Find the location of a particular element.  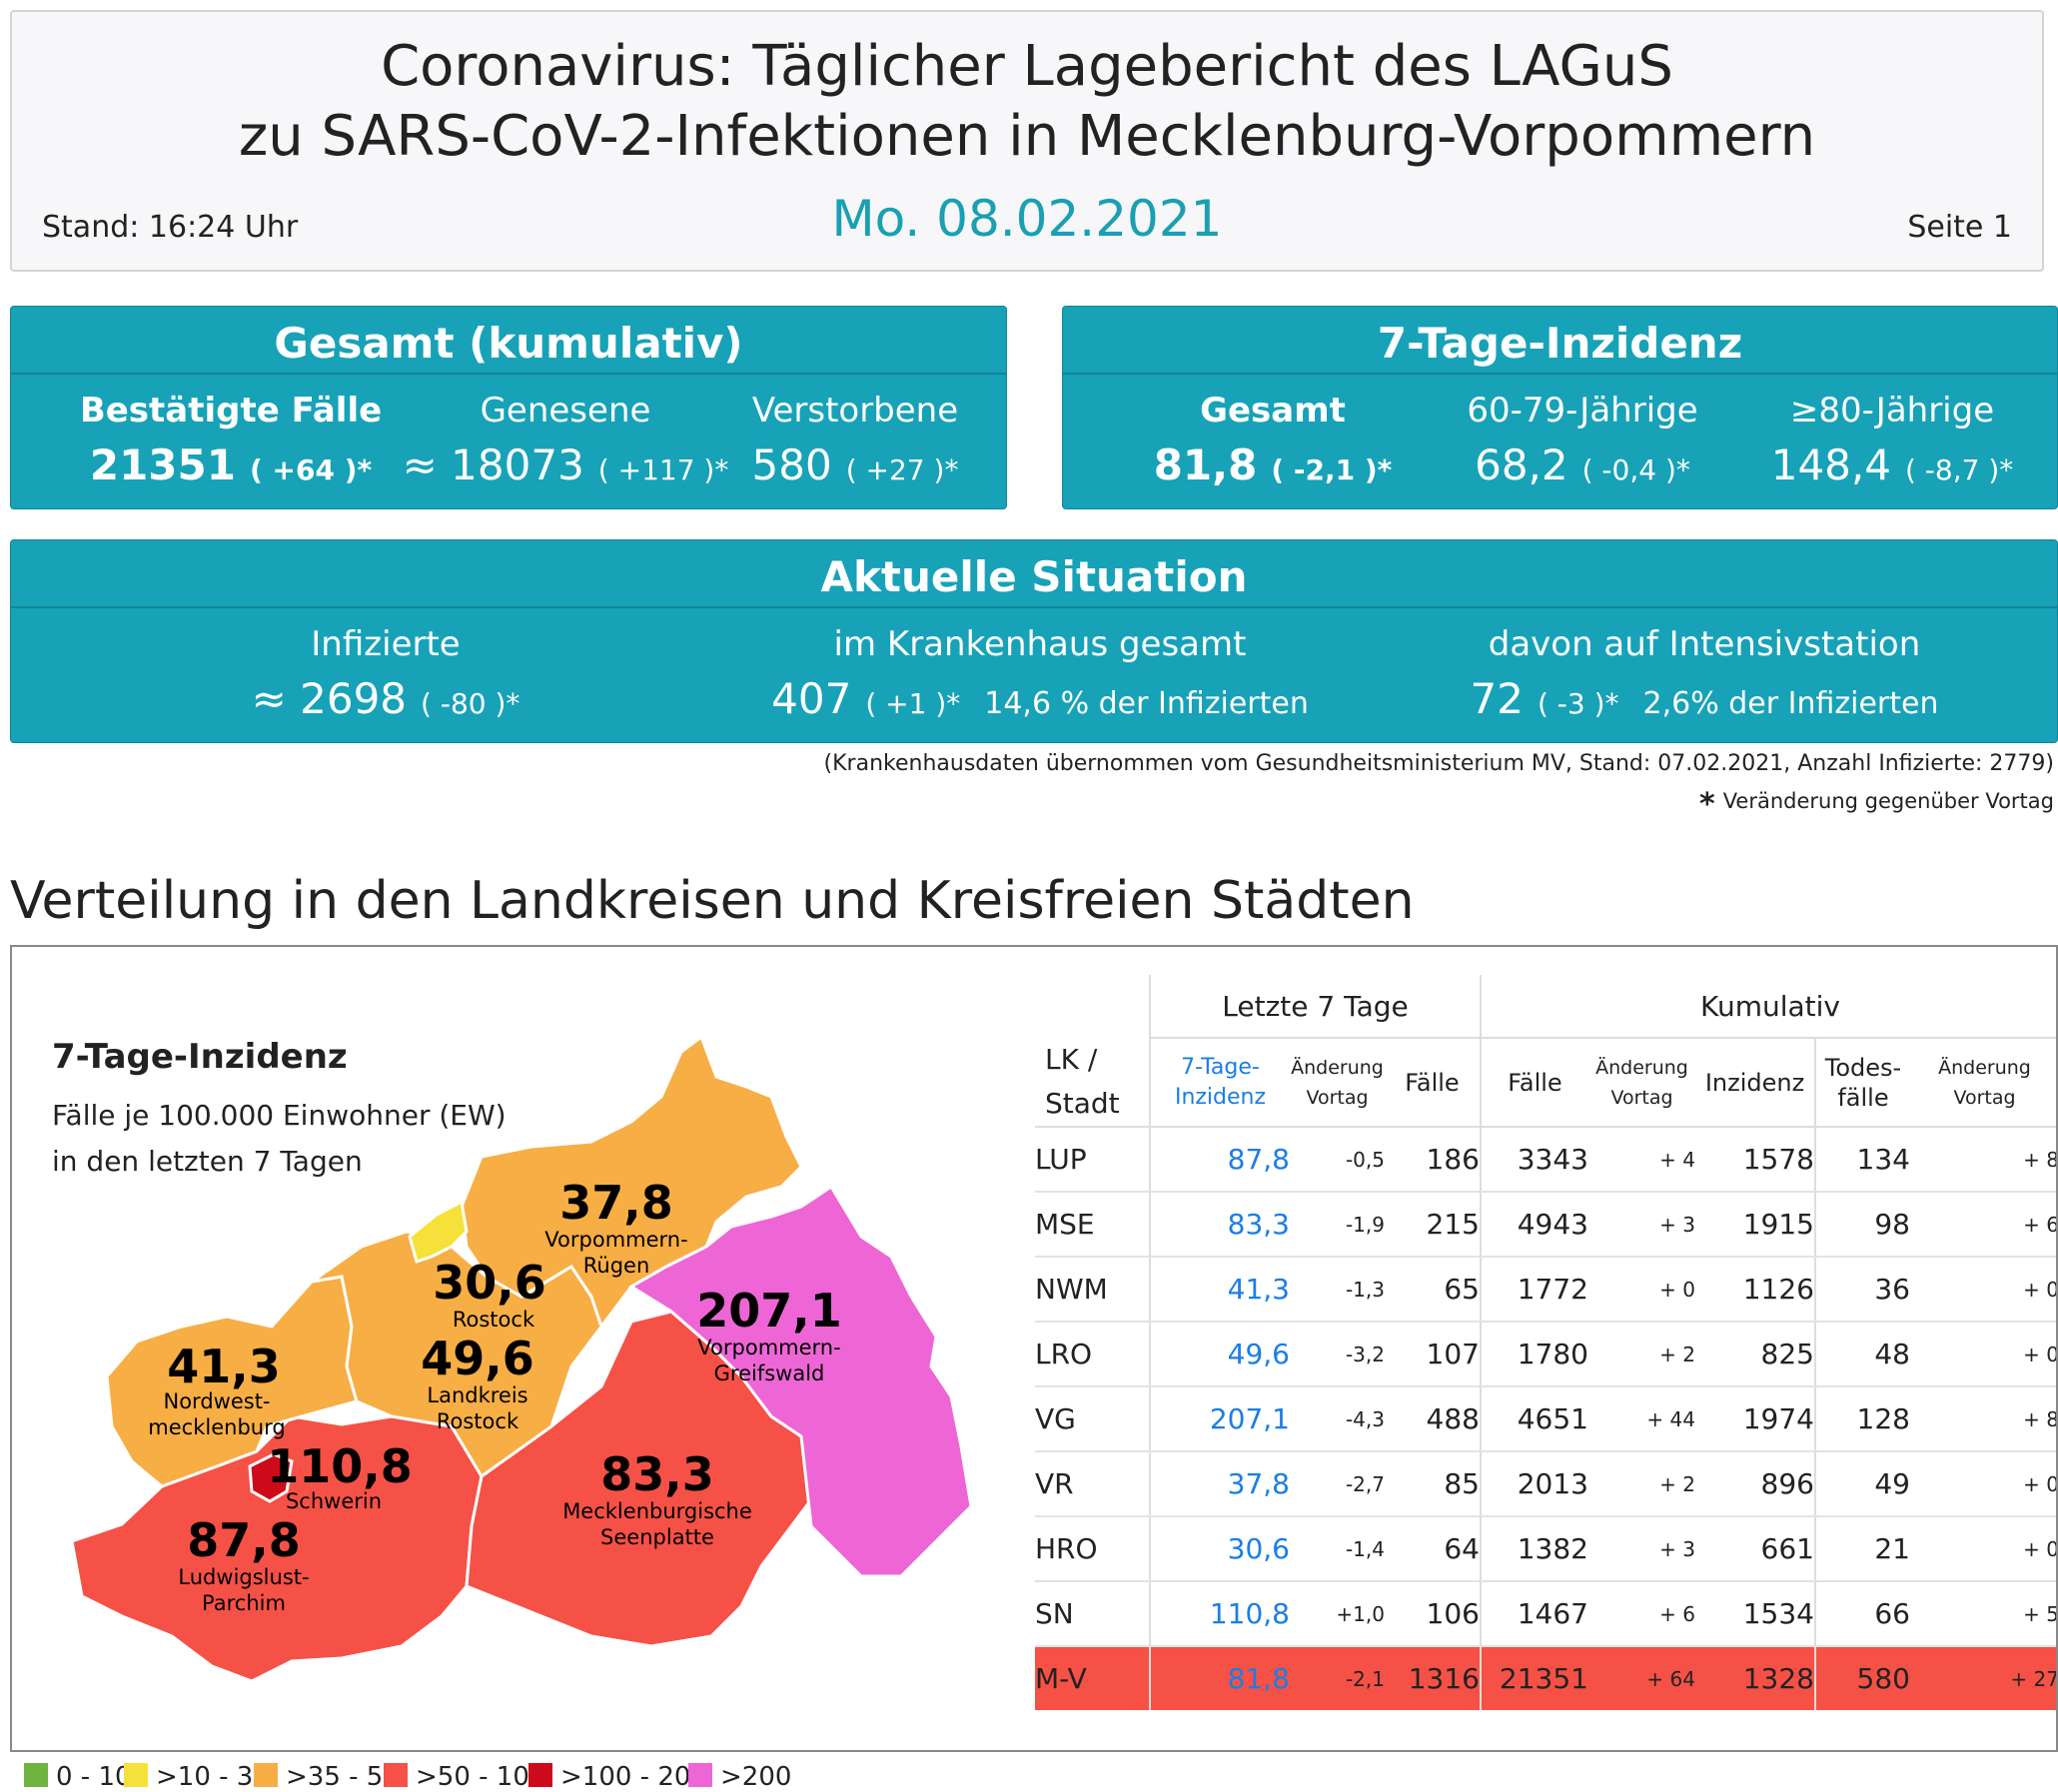

cell-f: 3343 is located at coordinates (1534, 1160).